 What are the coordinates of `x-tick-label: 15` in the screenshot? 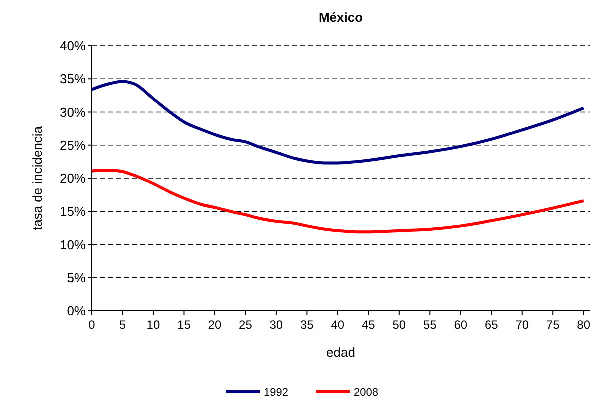 It's located at (185, 325).